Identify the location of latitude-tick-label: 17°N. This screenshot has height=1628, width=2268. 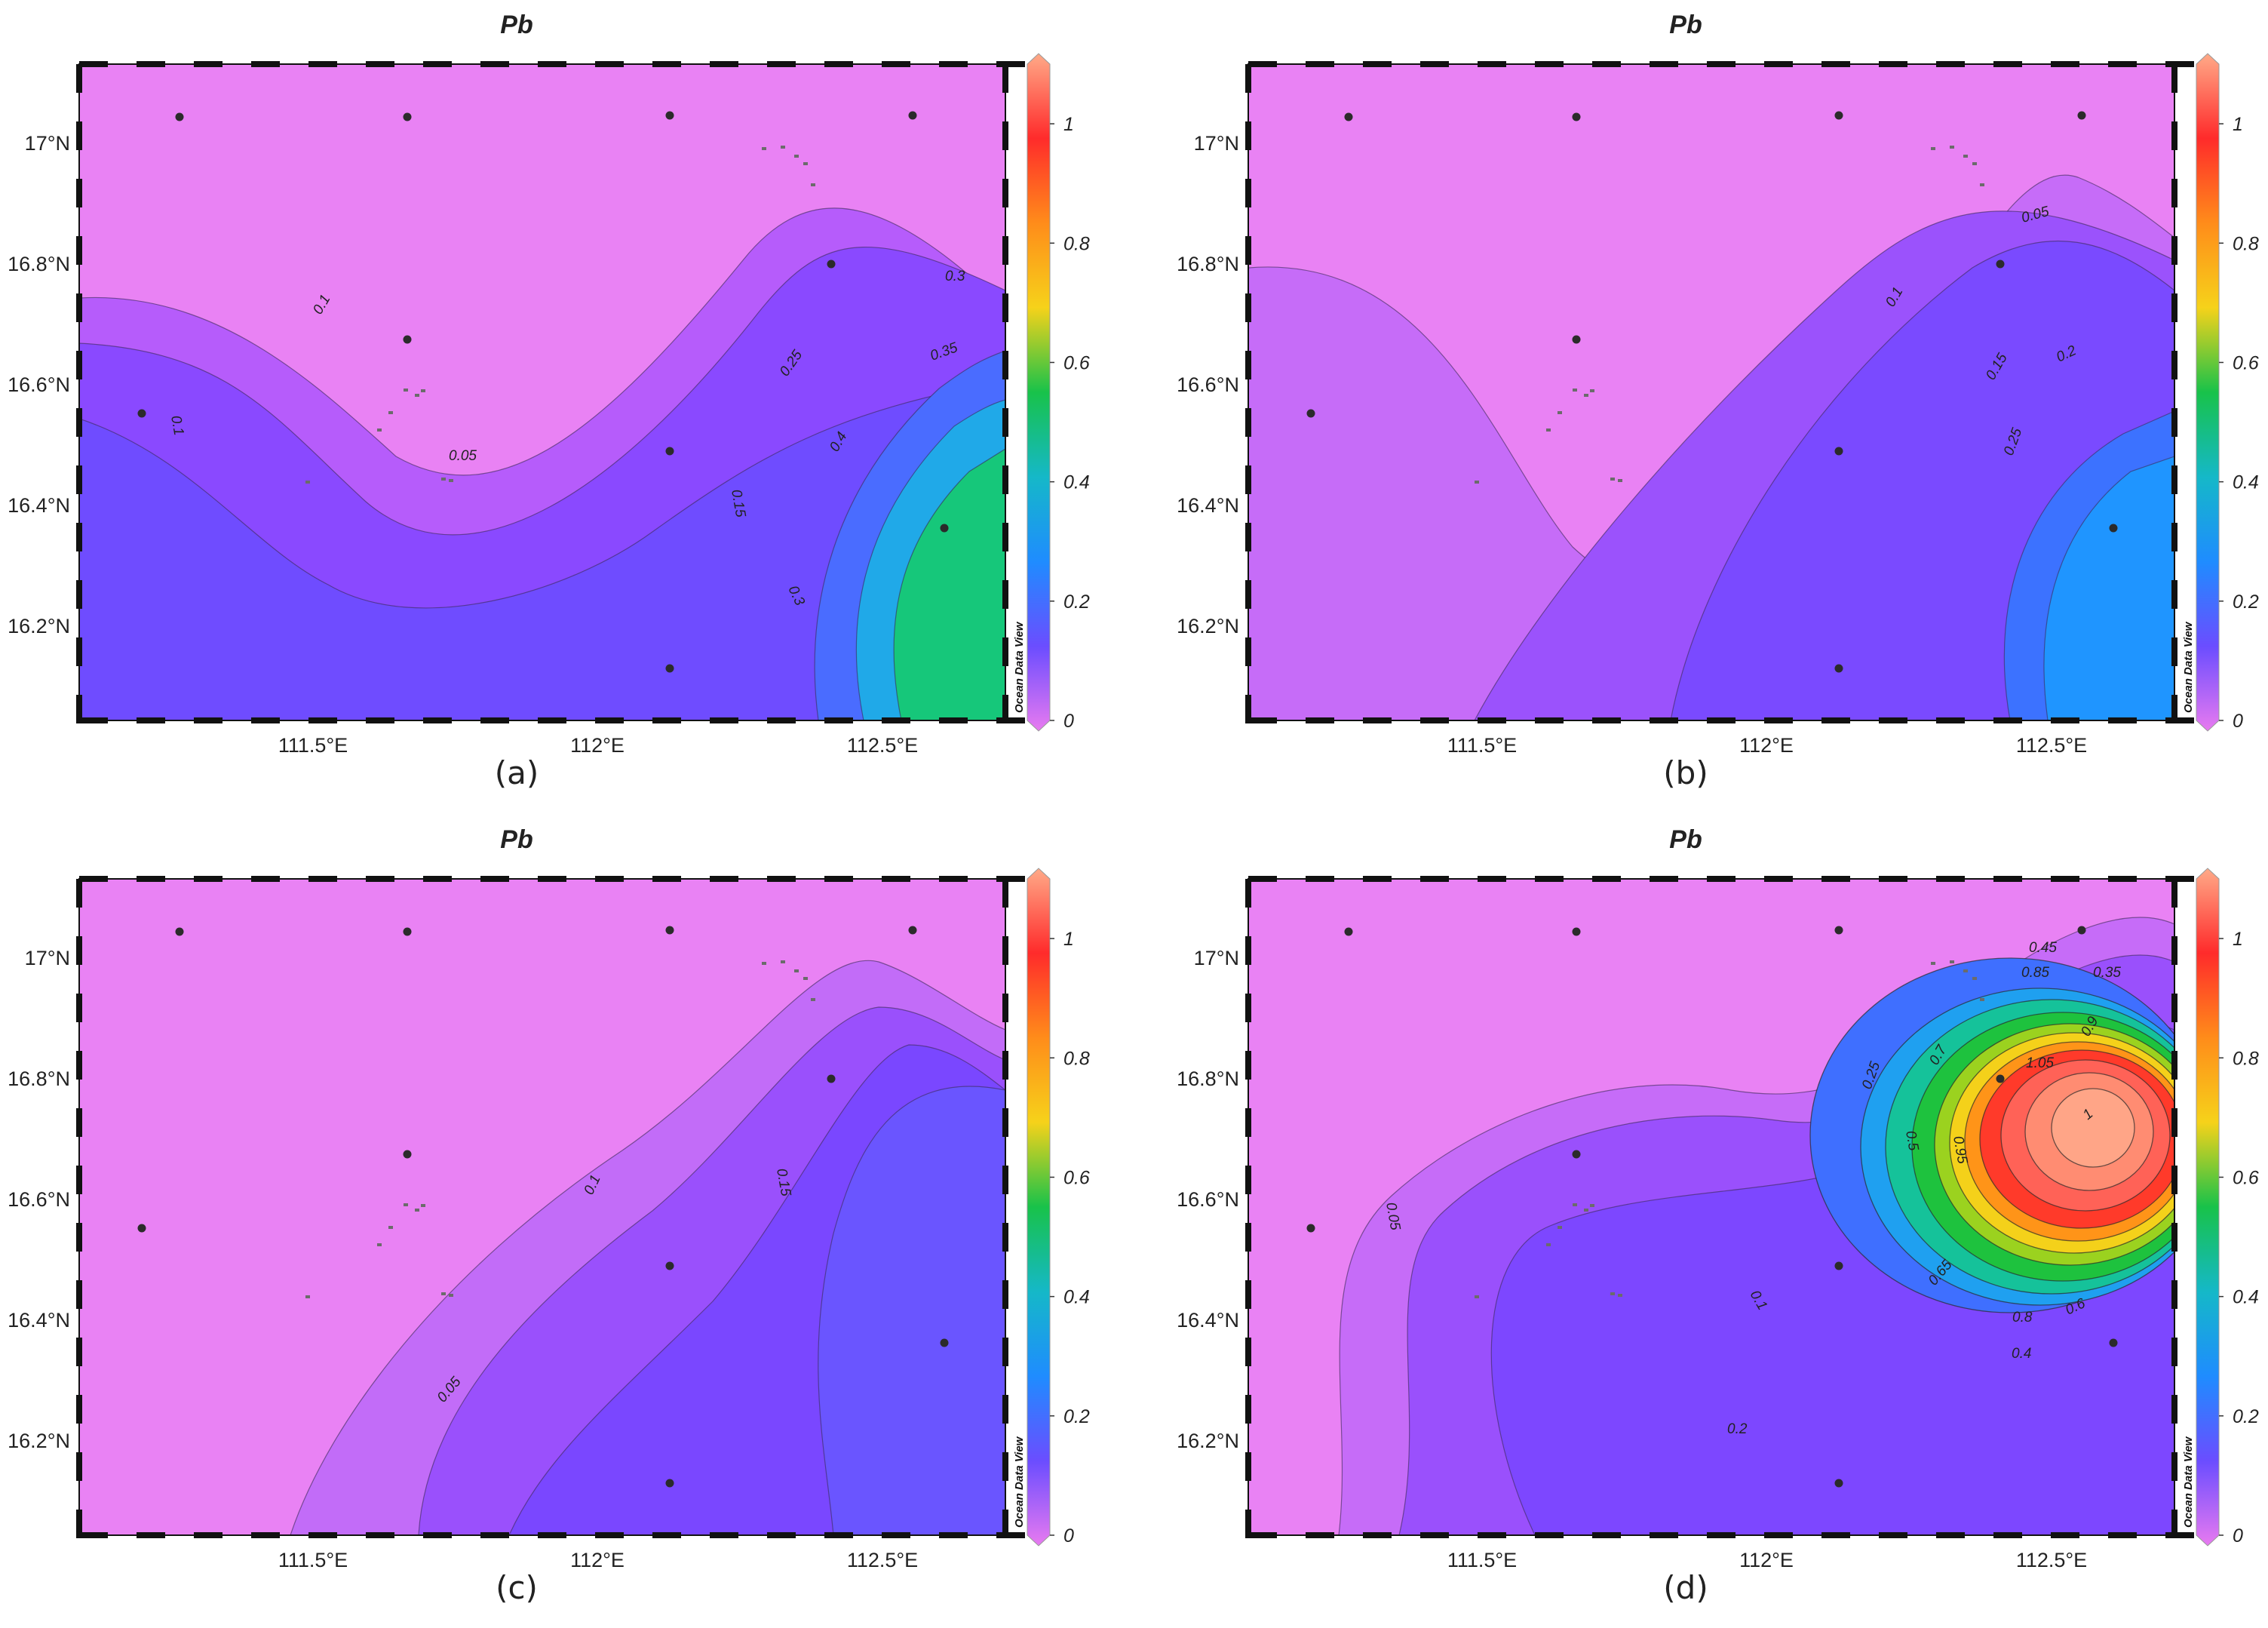
(1216, 958).